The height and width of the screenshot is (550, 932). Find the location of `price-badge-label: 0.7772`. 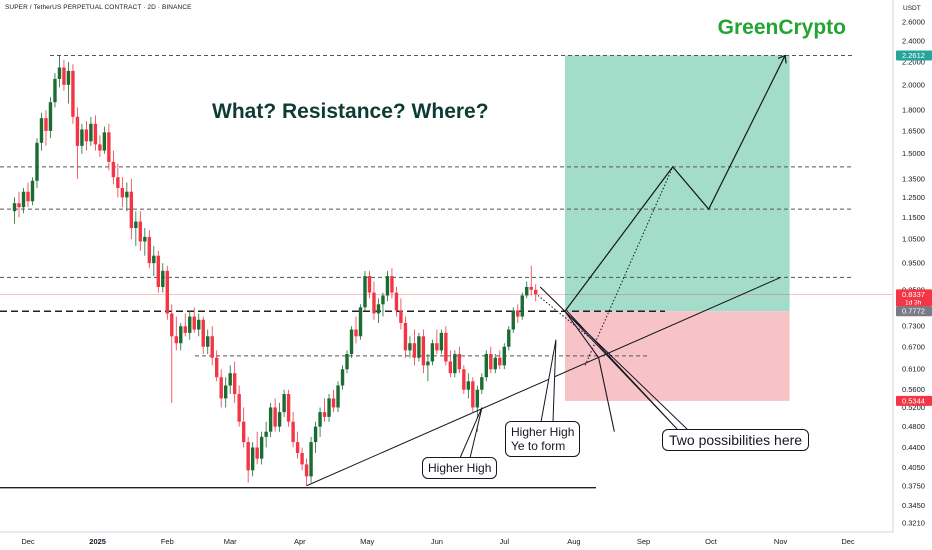

price-badge-label: 0.7772 is located at coordinates (913, 311).